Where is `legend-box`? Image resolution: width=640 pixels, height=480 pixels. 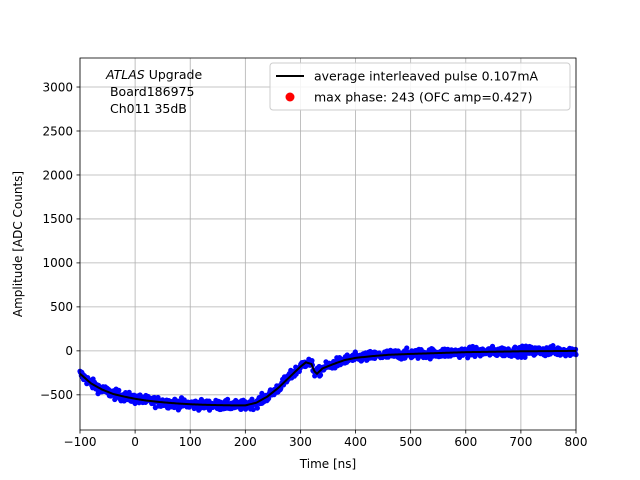
legend-box is located at coordinates (420, 86).